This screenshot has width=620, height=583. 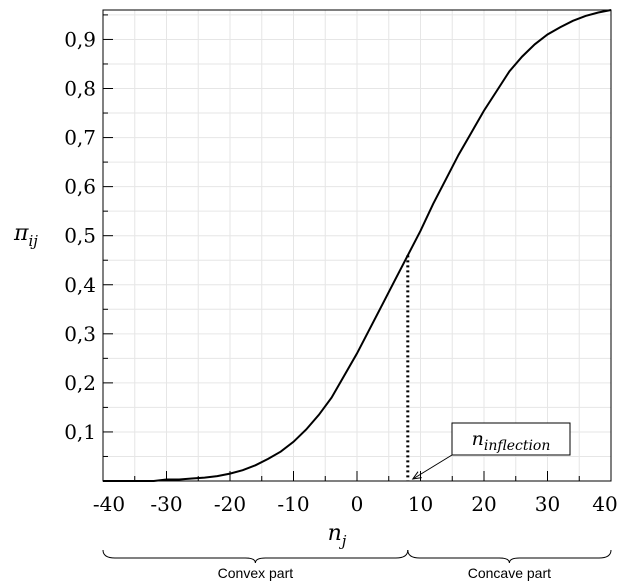 What do you see at coordinates (483, 504) in the screenshot?
I see `x-tick-label: 20` at bounding box center [483, 504].